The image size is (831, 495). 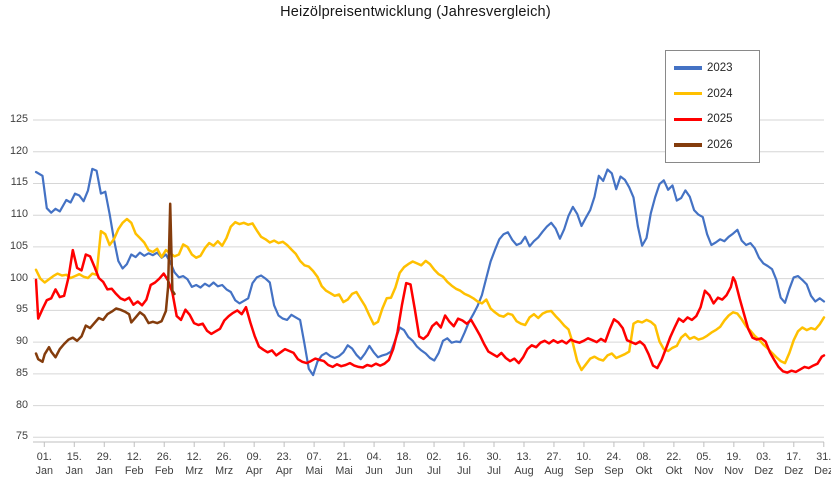 What do you see at coordinates (18, 245) in the screenshot?
I see `y-axis-tick-label: 105` at bounding box center [18, 245].